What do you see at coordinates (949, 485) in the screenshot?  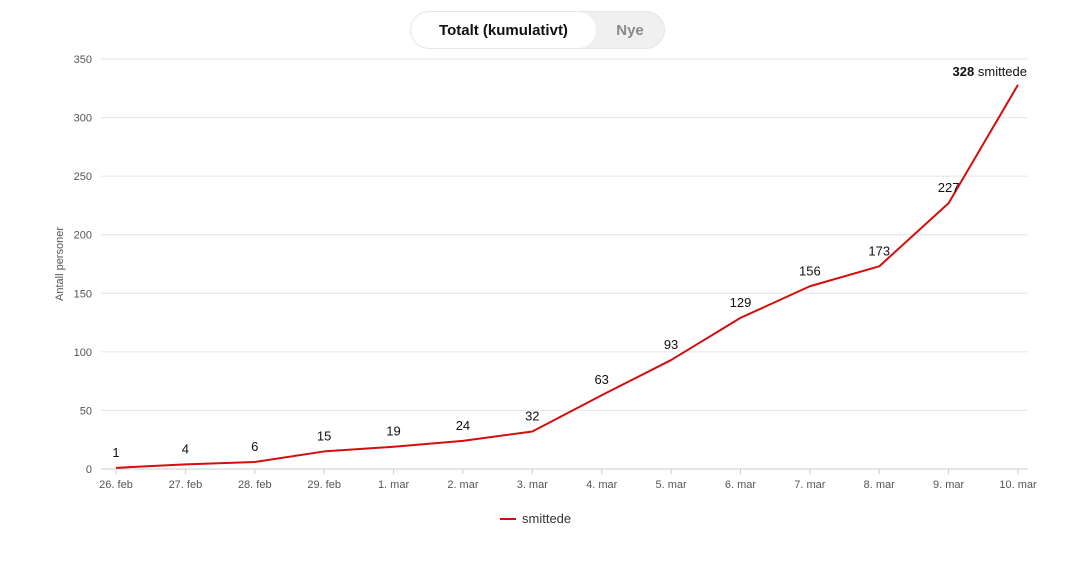 I see `x-tick-label: 9. mar` at bounding box center [949, 485].